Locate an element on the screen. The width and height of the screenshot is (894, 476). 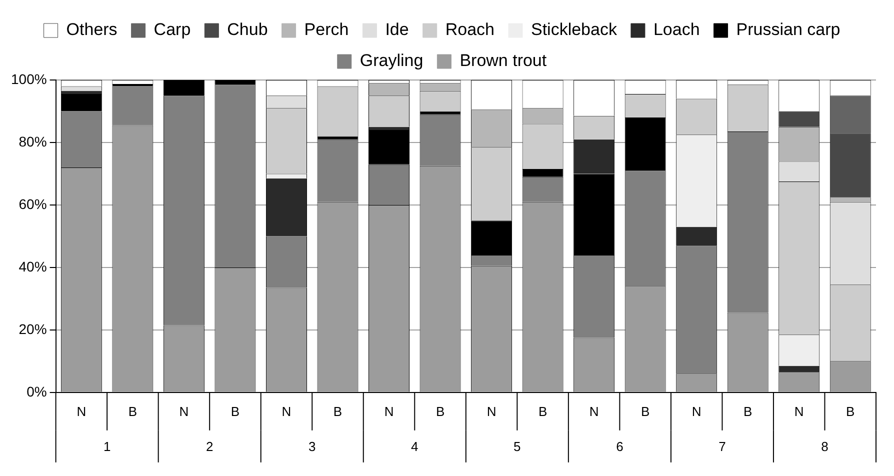
text: 7 is located at coordinates (722, 446).